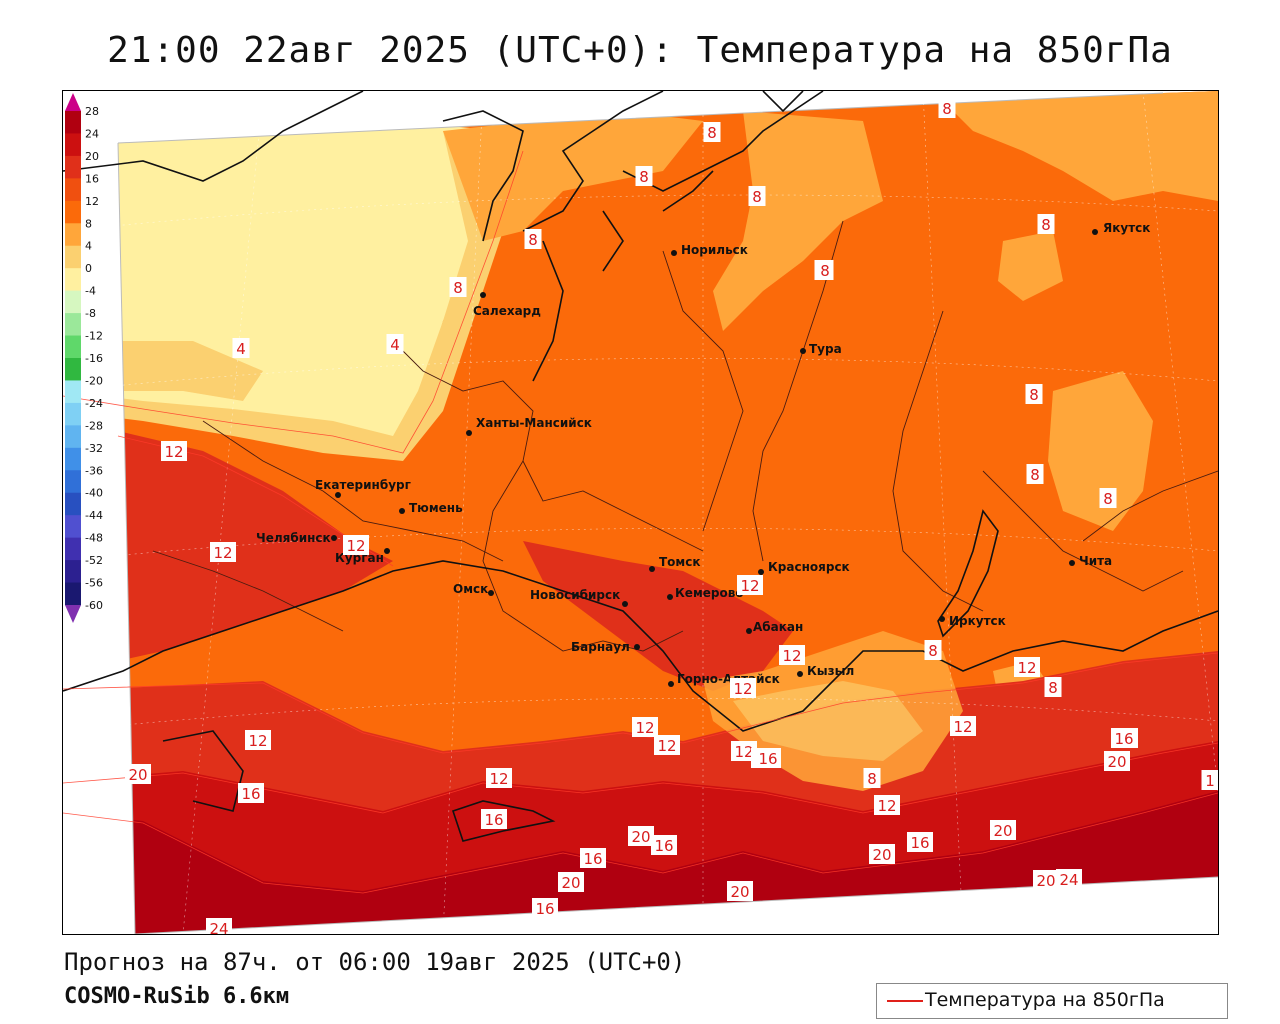 The image size is (1280, 1024). What do you see at coordinates (94, 605) in the screenshot?
I see `colorbar-tick-label: -60` at bounding box center [94, 605].